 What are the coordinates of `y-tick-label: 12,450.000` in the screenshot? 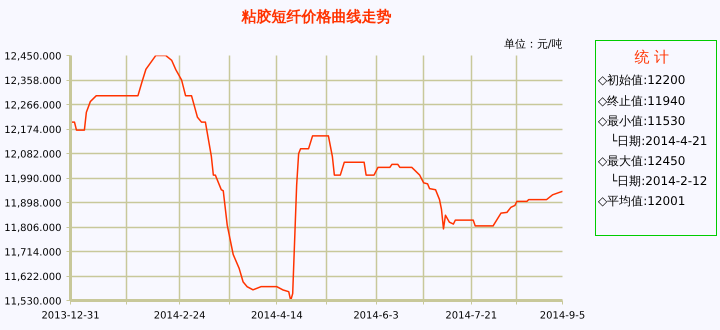 It's located at (33, 57).